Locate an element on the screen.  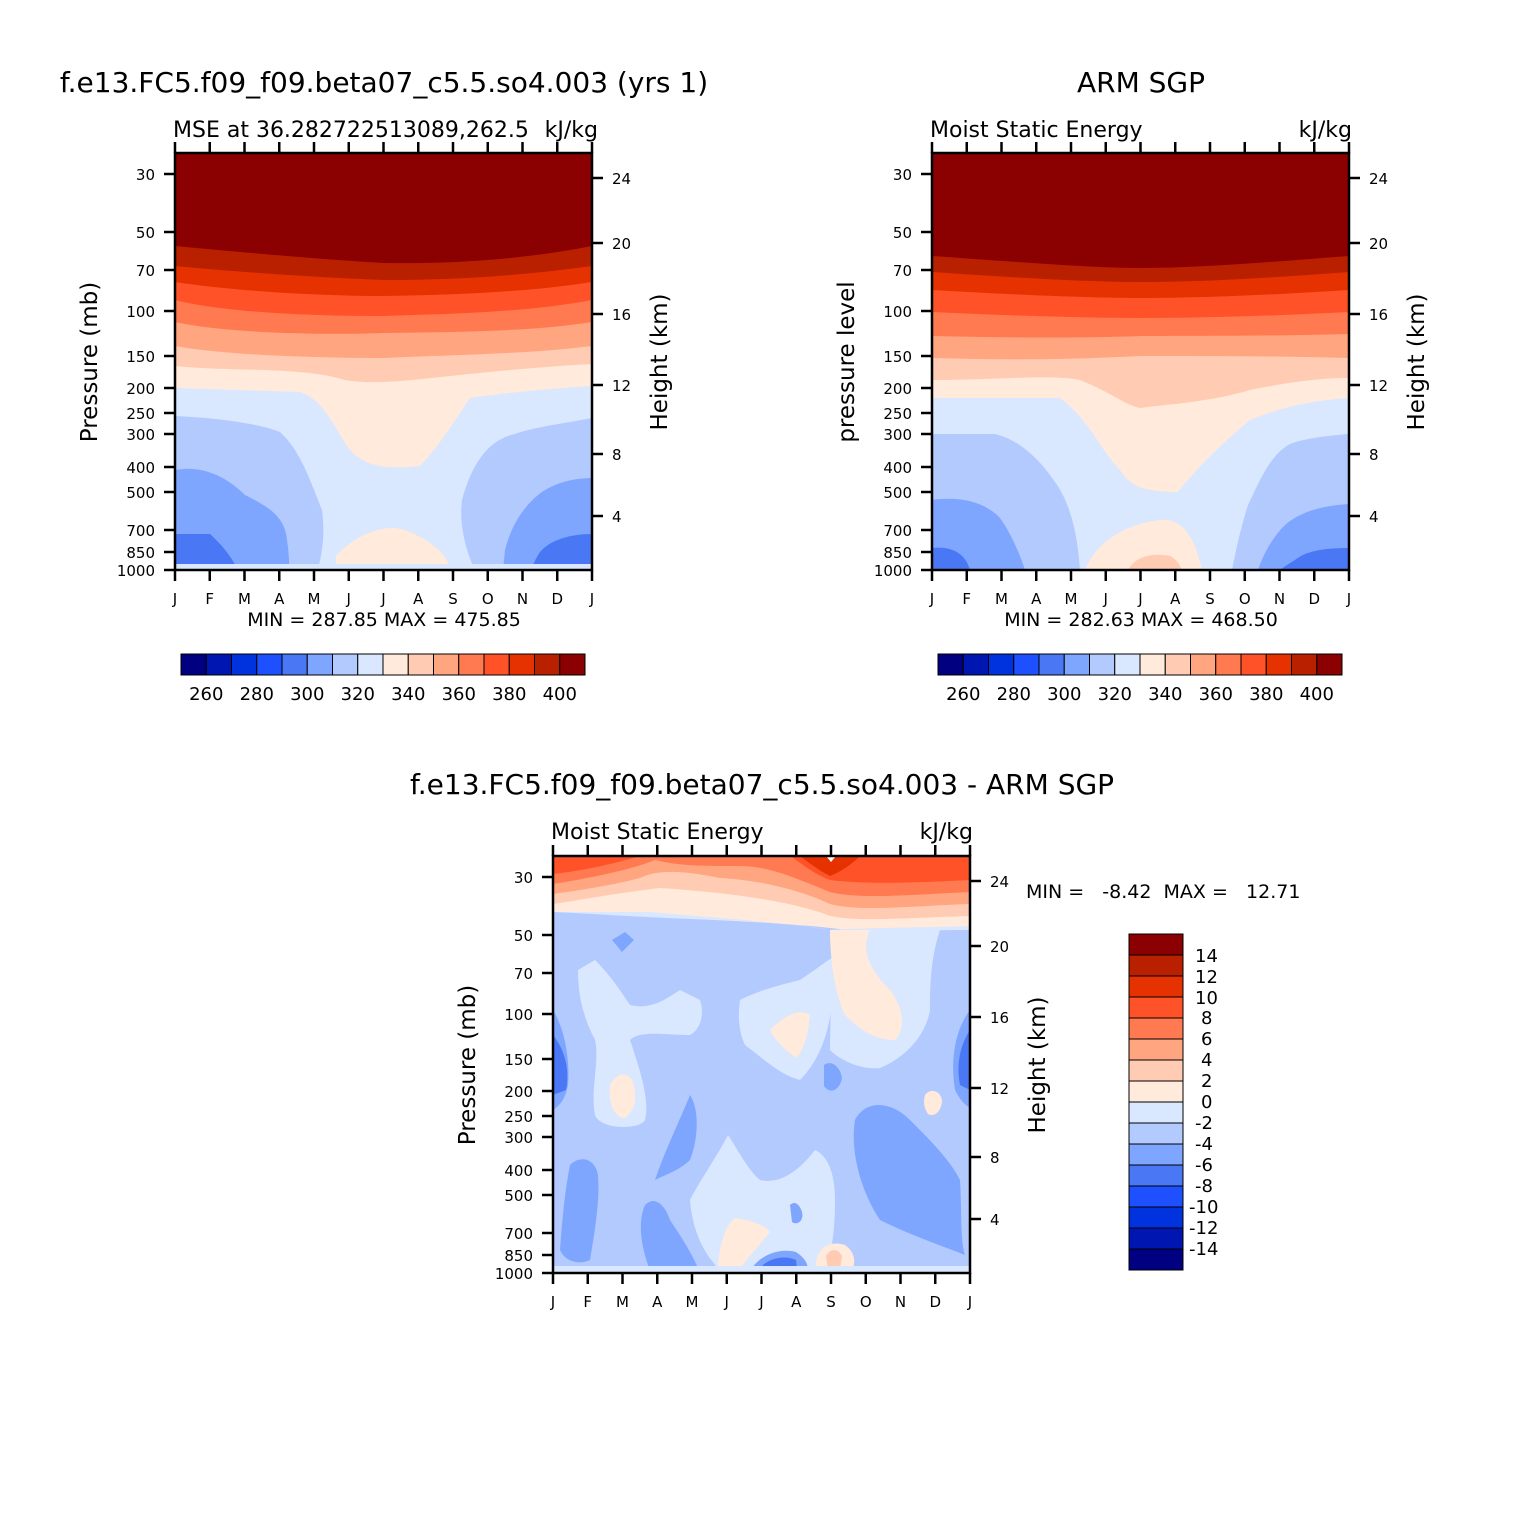
y-tick-label: 150 is located at coordinates (140, 357).